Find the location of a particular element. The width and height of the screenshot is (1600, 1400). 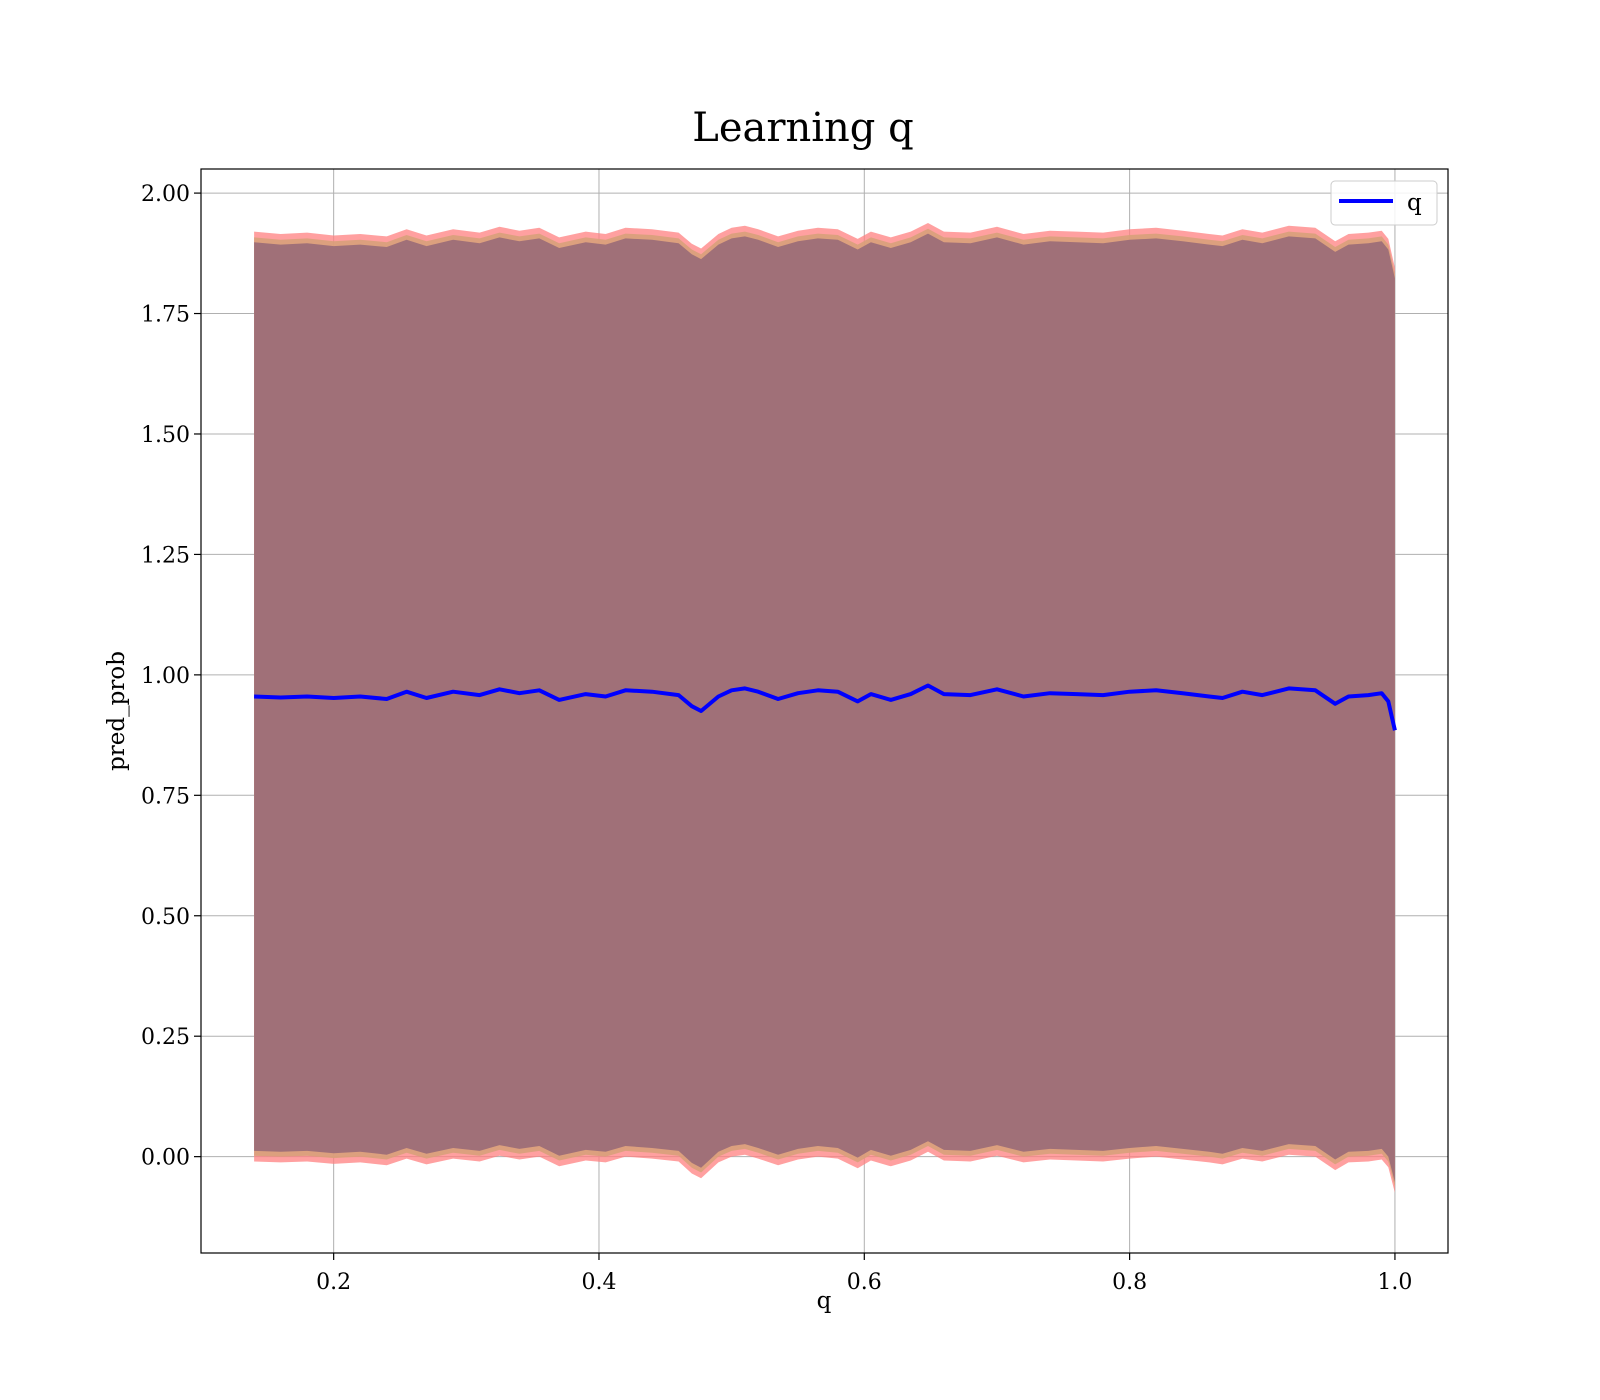

legend-label-q: q is located at coordinates (1414, 203).